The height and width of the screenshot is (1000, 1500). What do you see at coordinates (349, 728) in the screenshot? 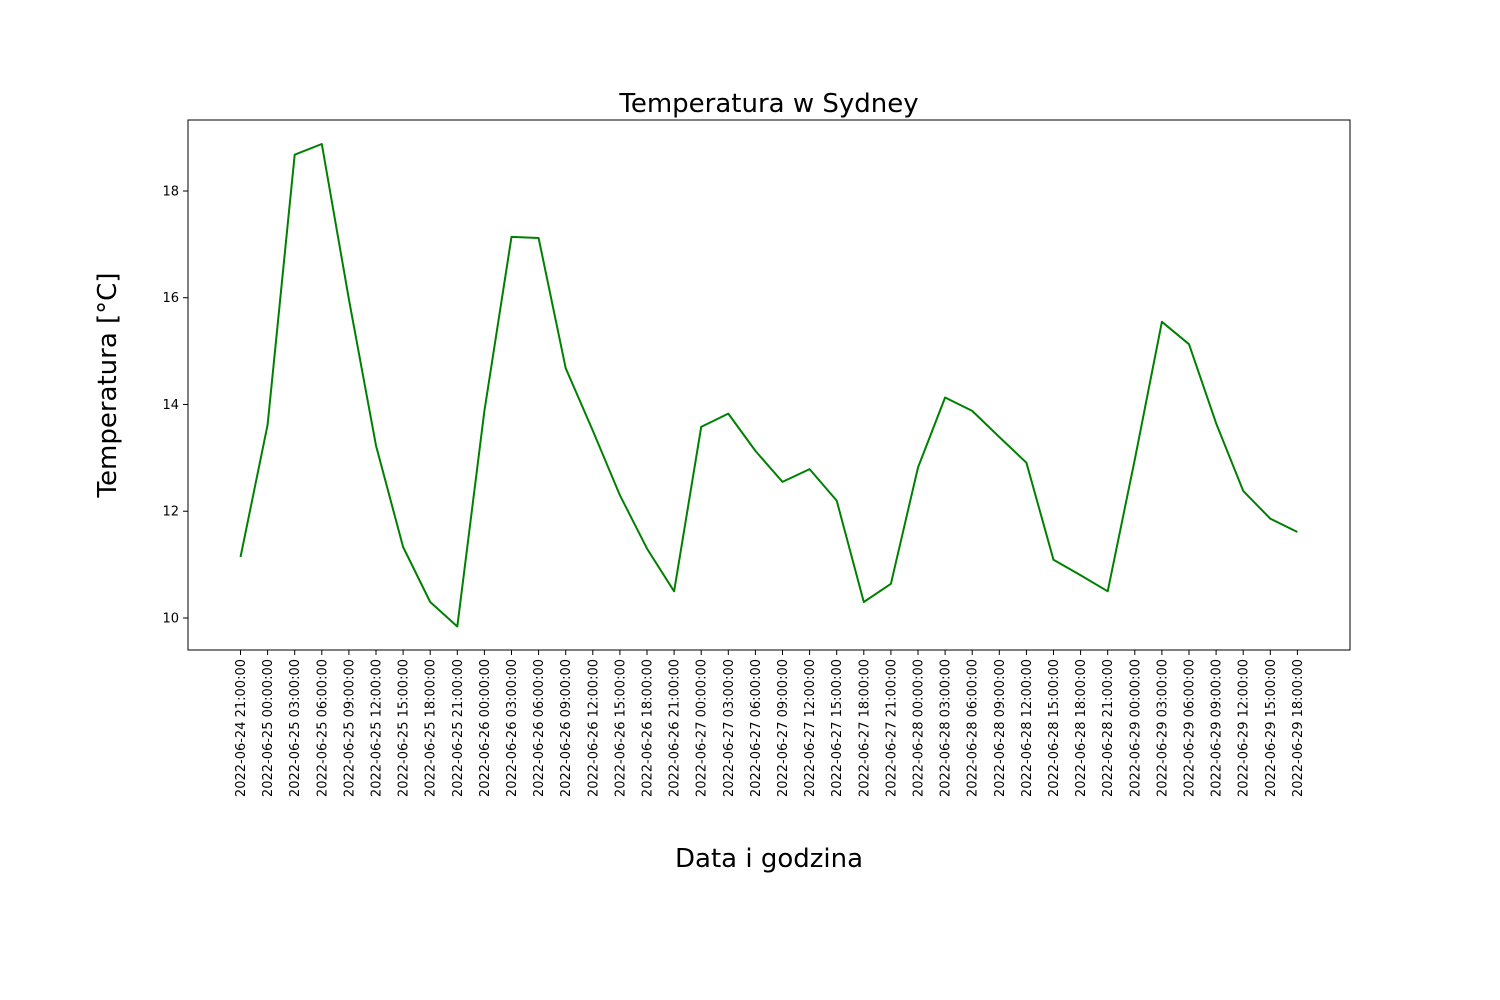
I see `x-tick-label: 2022-06-25 09:00:00` at bounding box center [349, 728].